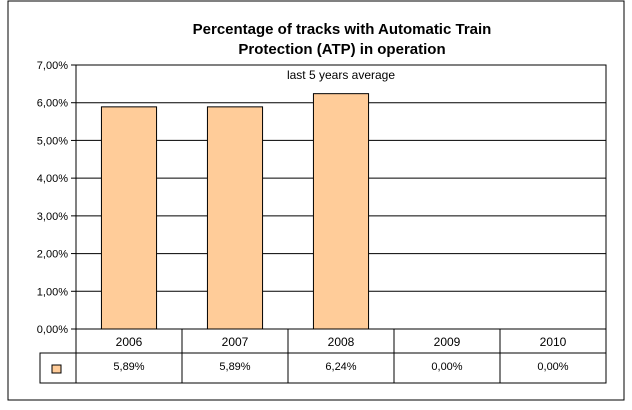 The height and width of the screenshot is (410, 632). What do you see at coordinates (341, 49) in the screenshot?
I see `chart-title-line-2: Protection (ATP) in operation` at bounding box center [341, 49].